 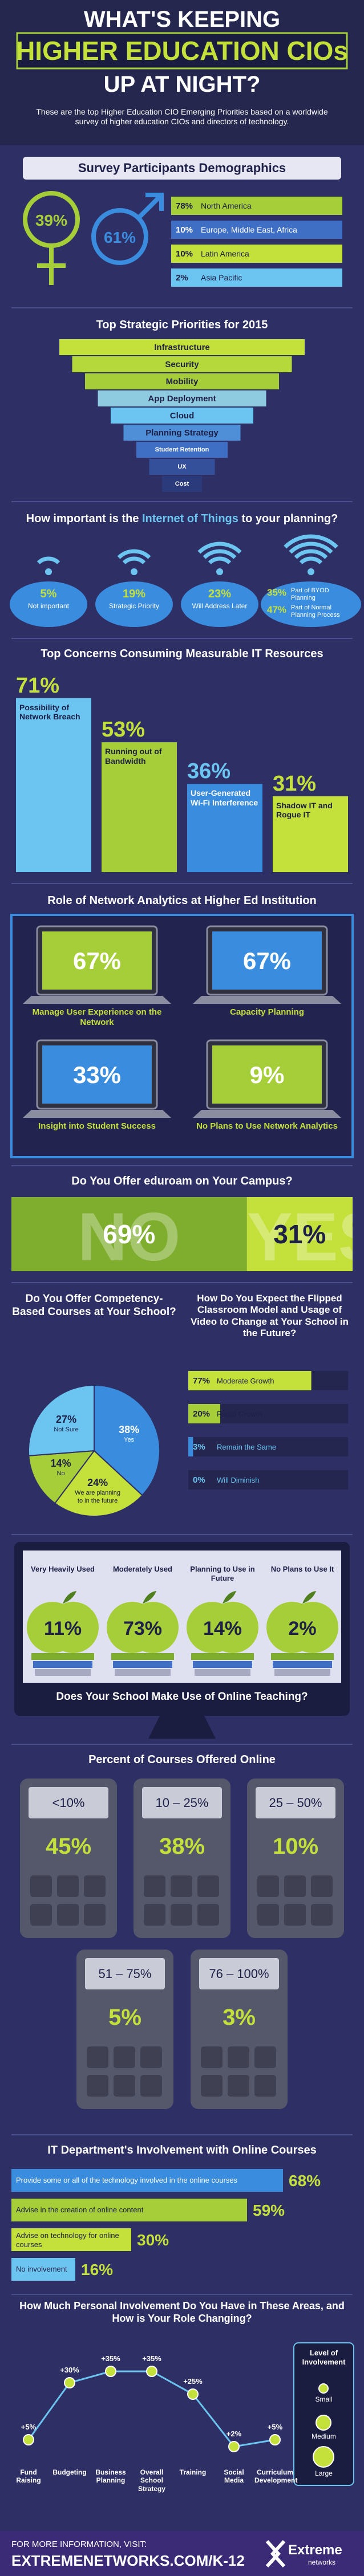 What do you see at coordinates (182, 168) in the screenshot?
I see `title-box` at bounding box center [182, 168].